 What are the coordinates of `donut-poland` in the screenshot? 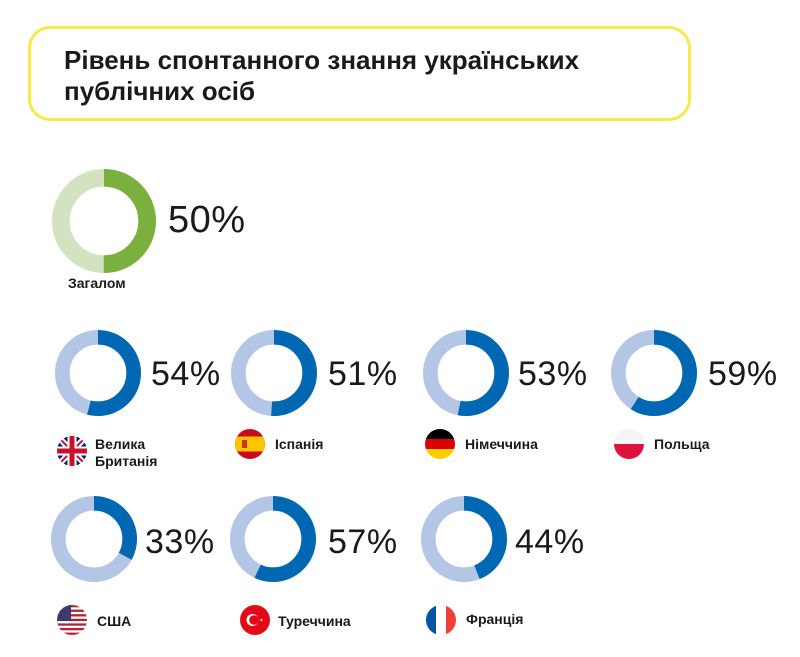 It's located at (654, 373).